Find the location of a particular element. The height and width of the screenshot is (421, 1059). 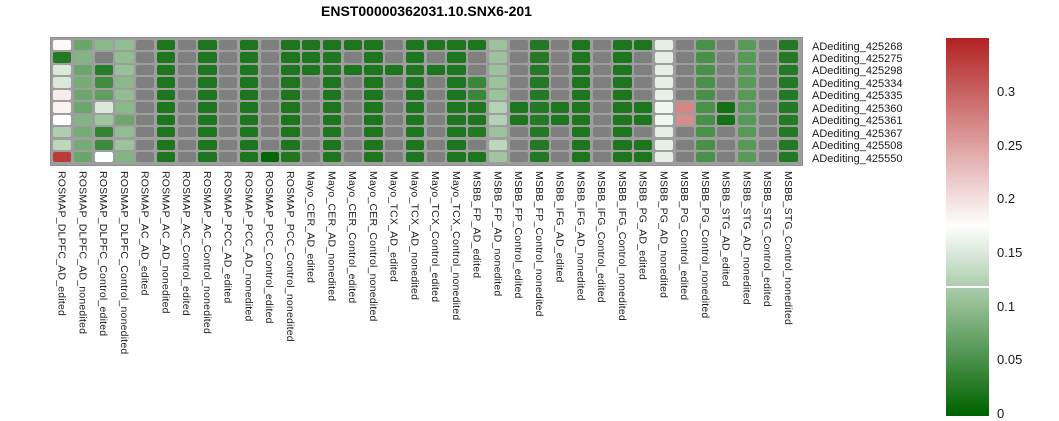

column-label: ROSMAP_DLPFC_AD_nonedited is located at coordinates (82, 253).